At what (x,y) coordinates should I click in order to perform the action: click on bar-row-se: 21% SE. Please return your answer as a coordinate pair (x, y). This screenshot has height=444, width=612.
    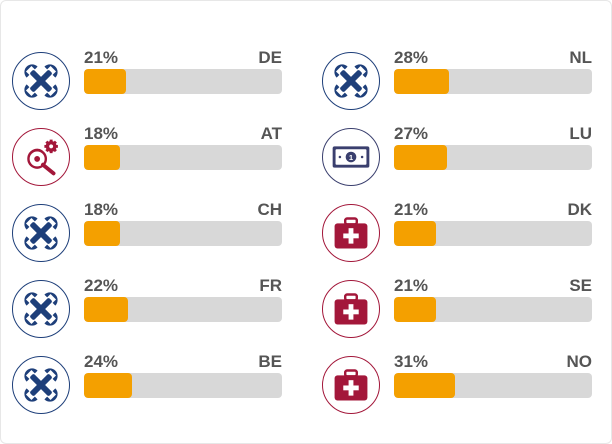
    Looking at the image, I should click on (467, 316).